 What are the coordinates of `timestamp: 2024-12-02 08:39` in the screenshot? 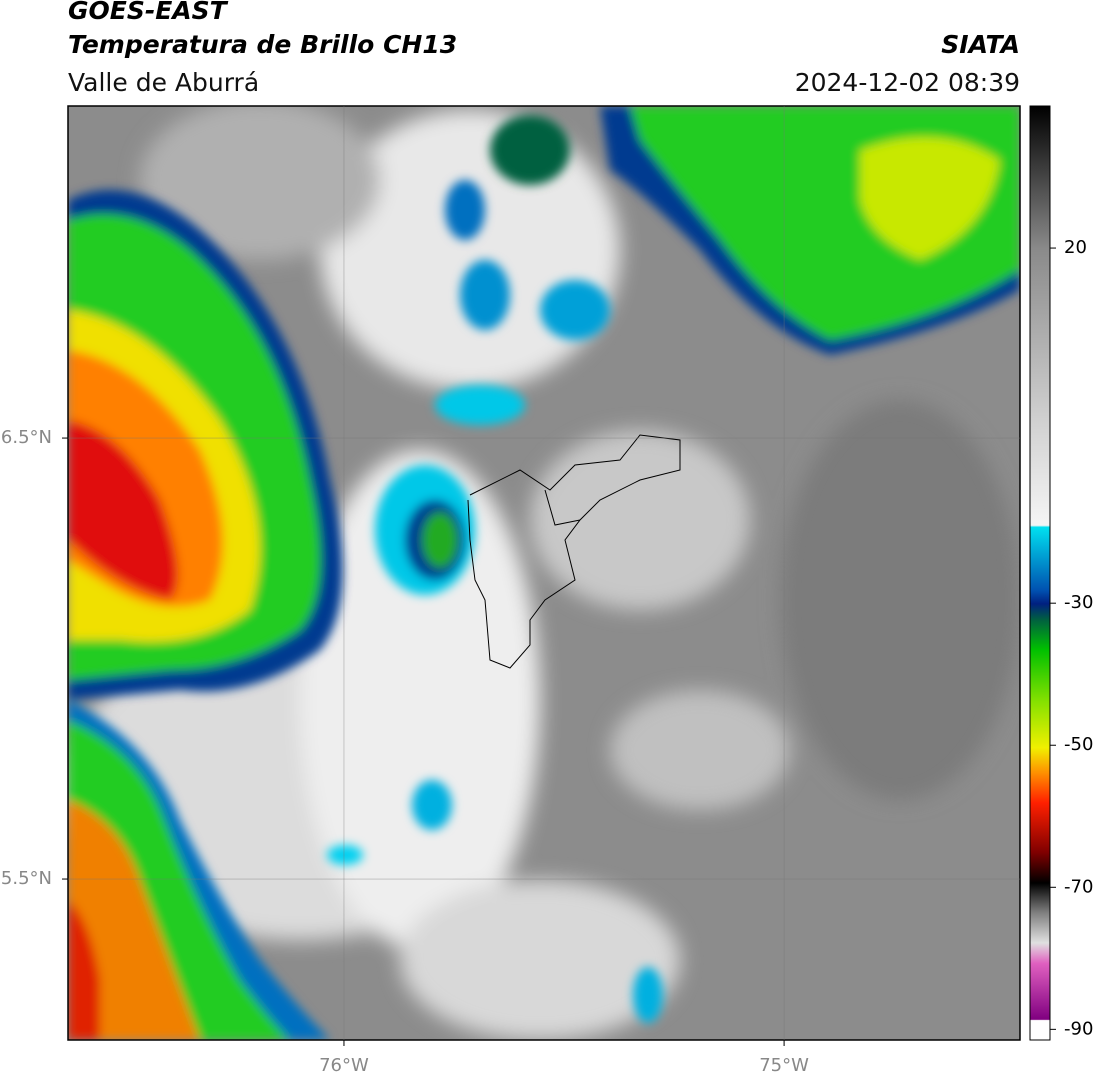 It's located at (907, 82).